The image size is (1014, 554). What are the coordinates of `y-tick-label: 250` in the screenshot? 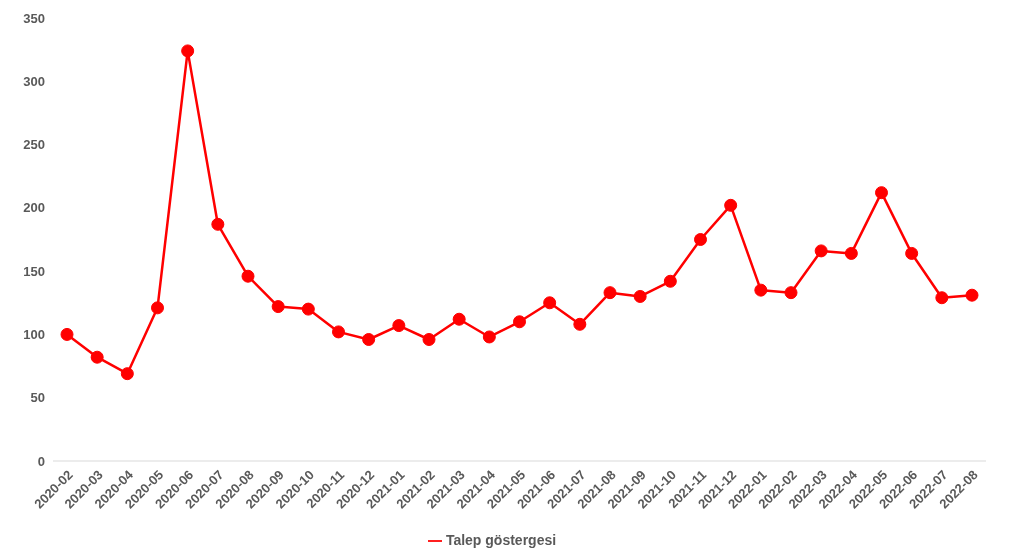 It's located at (34, 145).